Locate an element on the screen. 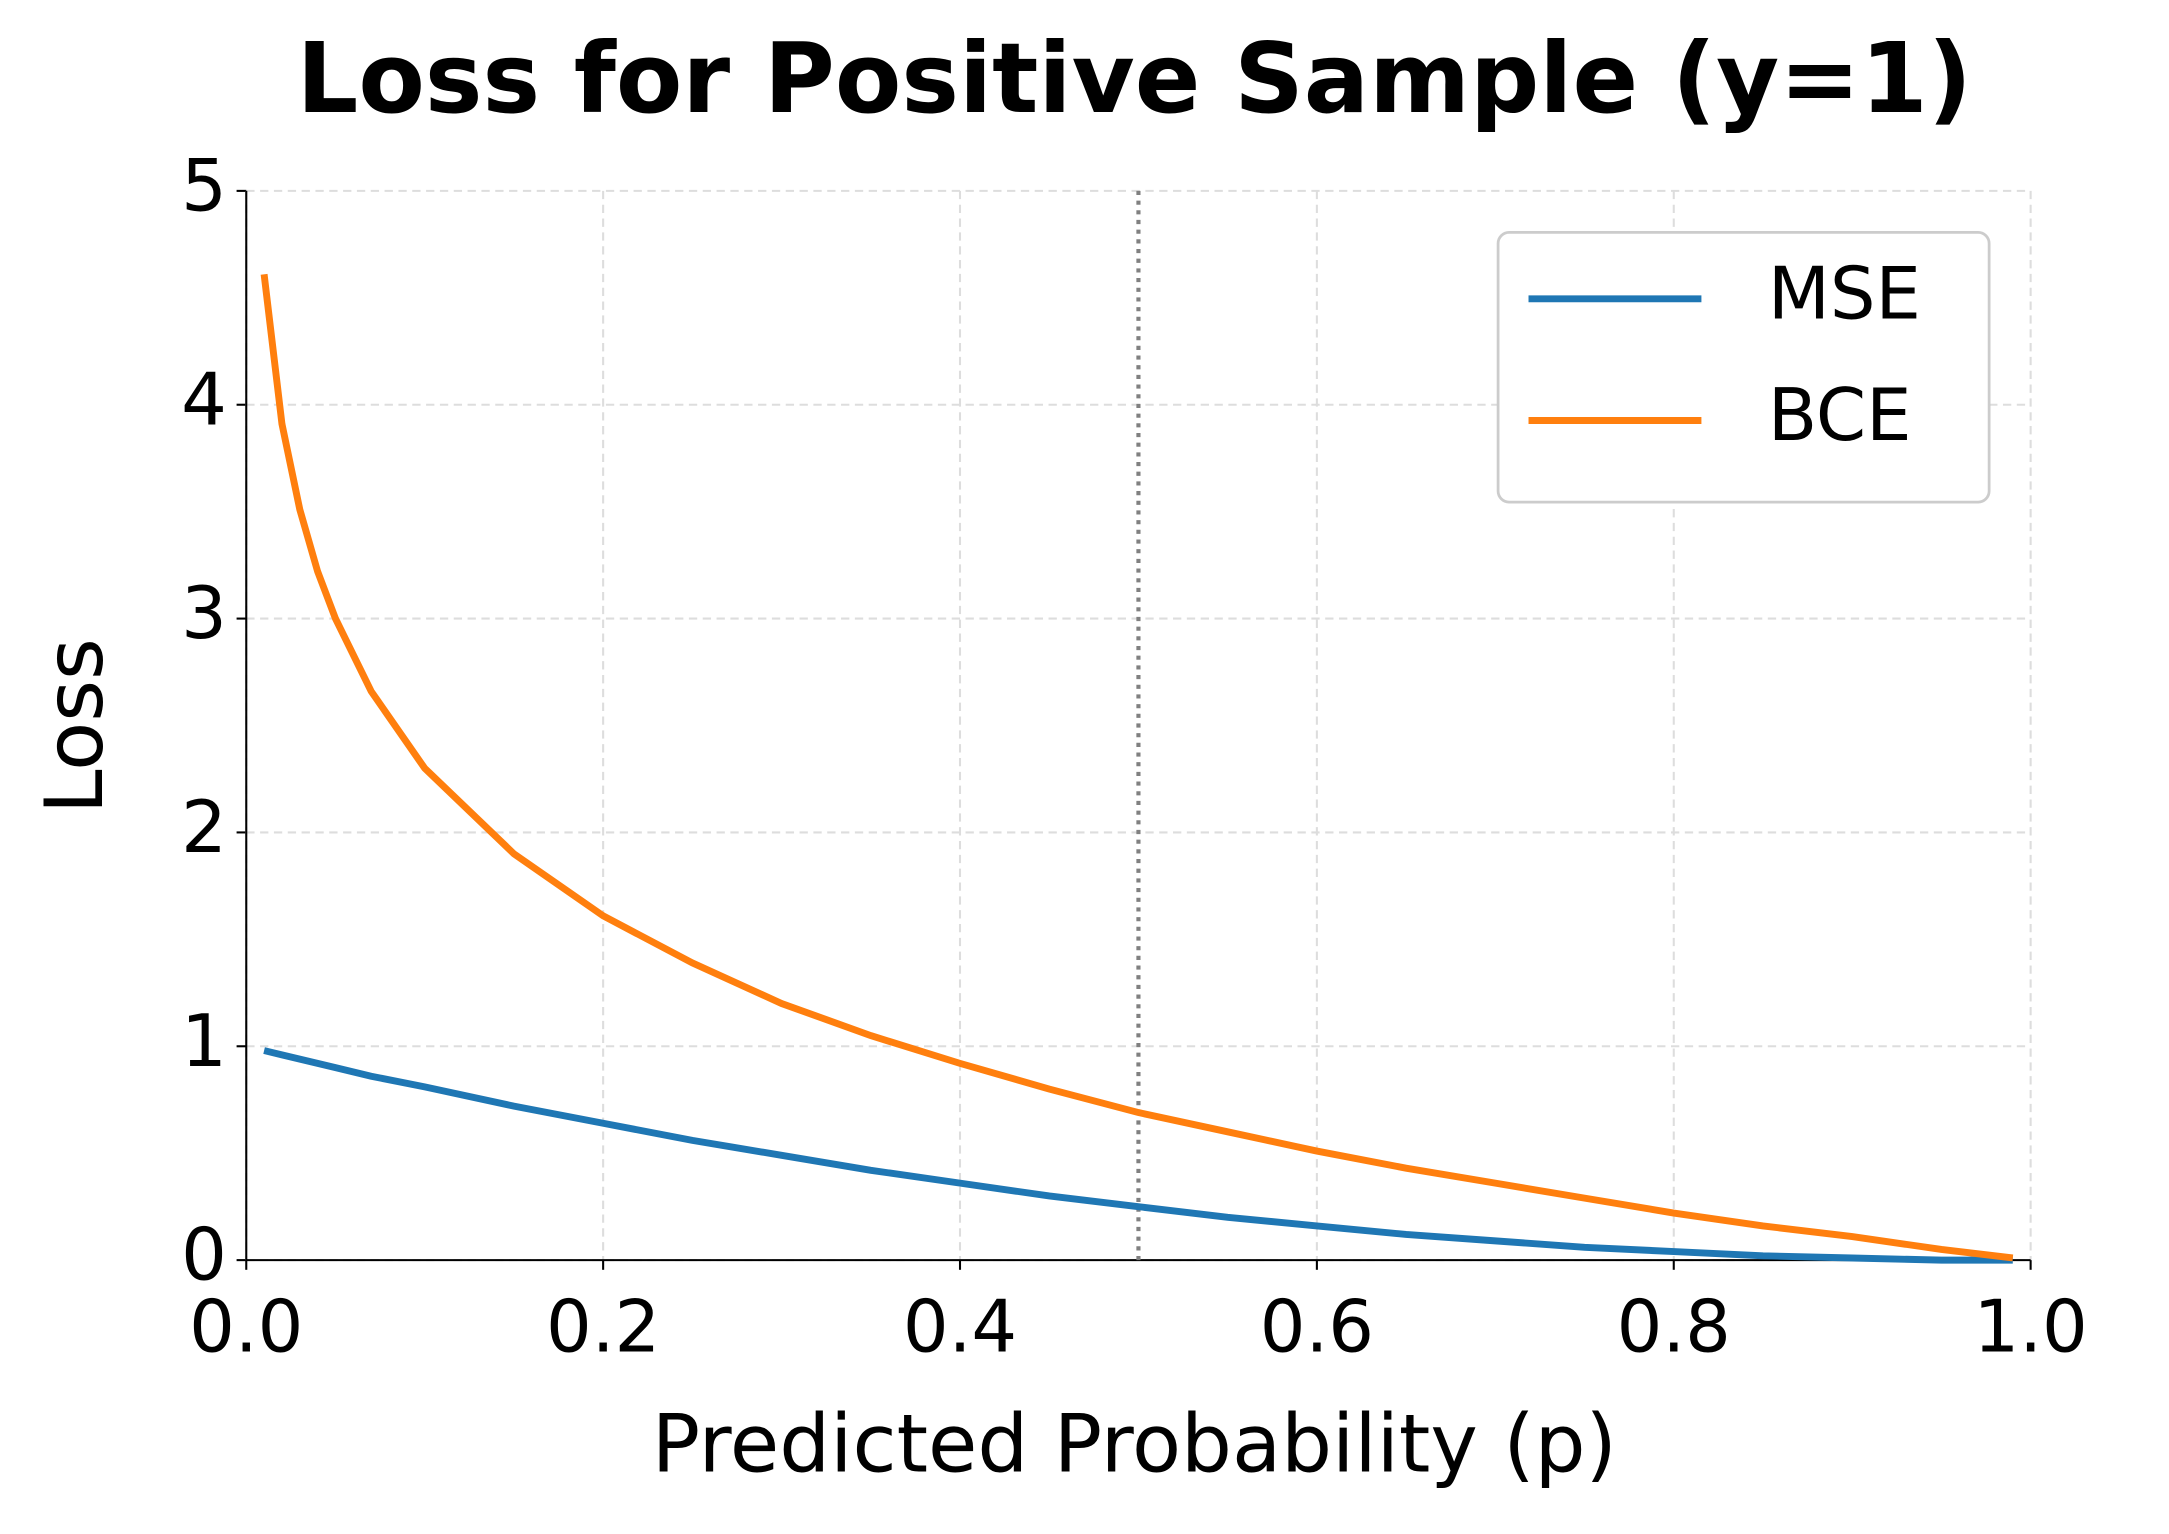  y-tick-label: 3 is located at coordinates (204, 613).